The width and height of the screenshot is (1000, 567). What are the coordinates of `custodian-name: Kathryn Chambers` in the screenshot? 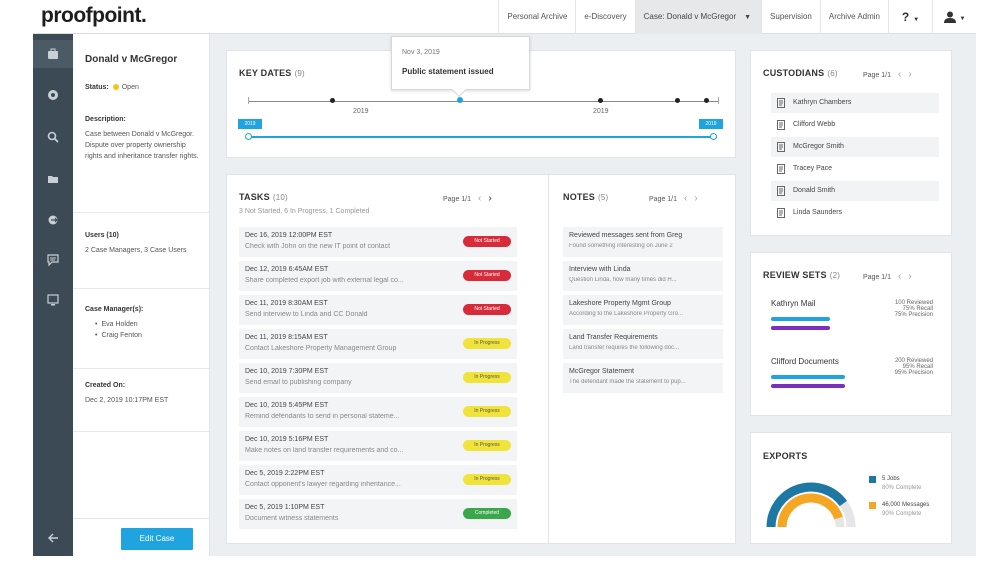 It's located at (822, 102).